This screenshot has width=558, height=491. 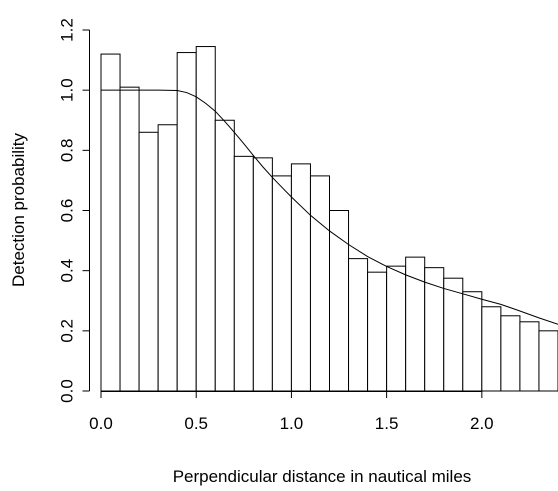 What do you see at coordinates (67, 151) in the screenshot?
I see `y-tick-label: 0.8` at bounding box center [67, 151].